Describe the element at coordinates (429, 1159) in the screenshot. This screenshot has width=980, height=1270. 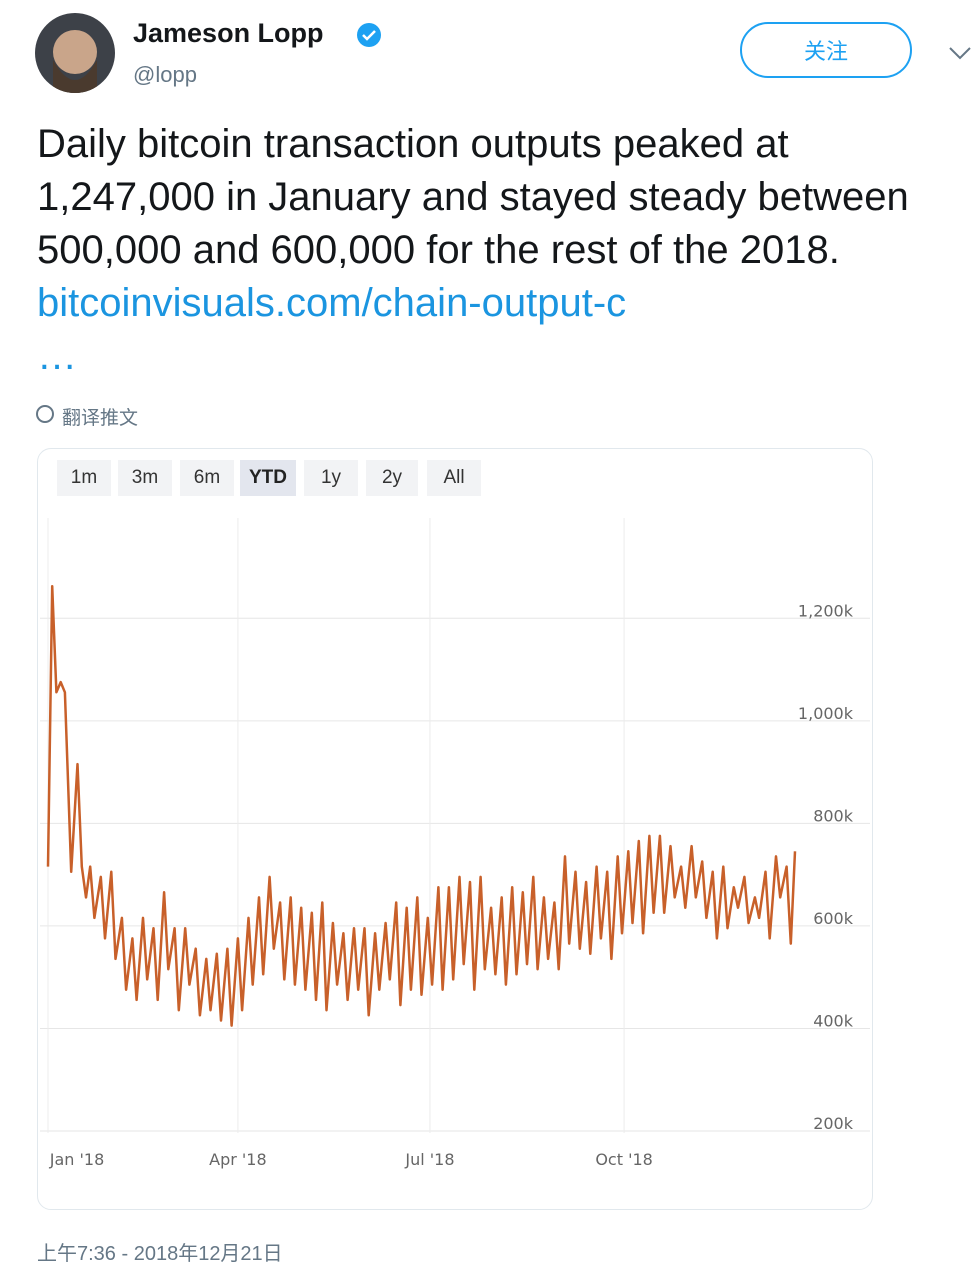
I see `x-tick-label: Jul '18` at that location.